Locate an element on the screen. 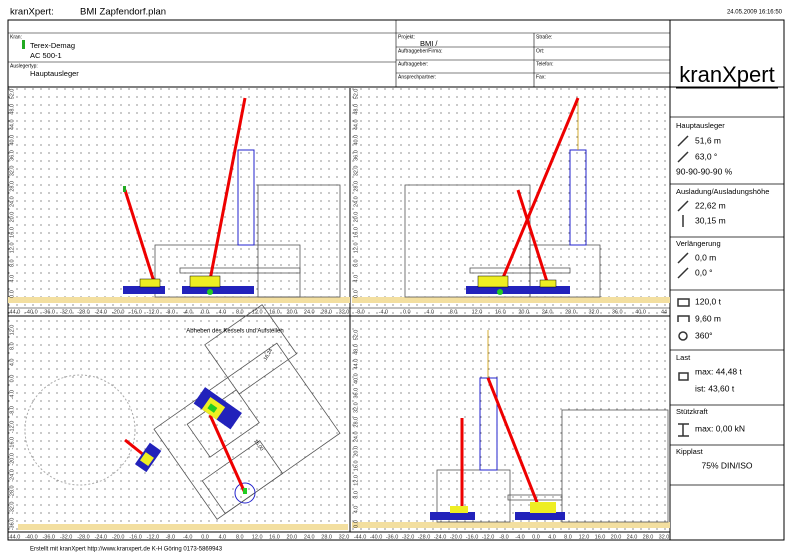 The width and height of the screenshot is (804, 558). panel-dividers is located at coordinates (727, 301).